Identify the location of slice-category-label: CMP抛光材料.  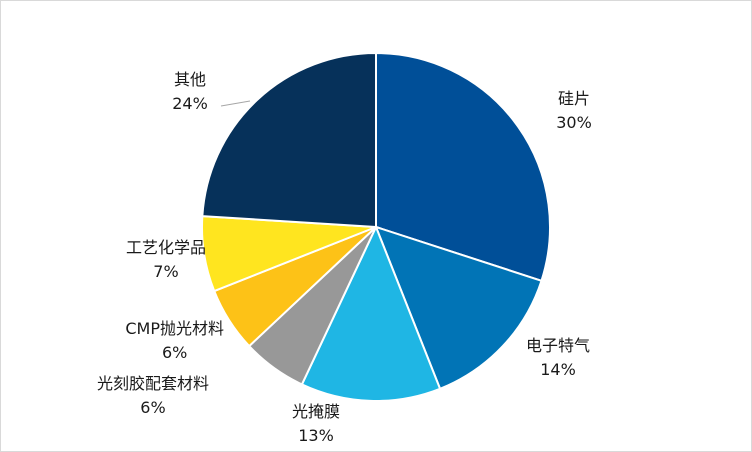
(174, 328).